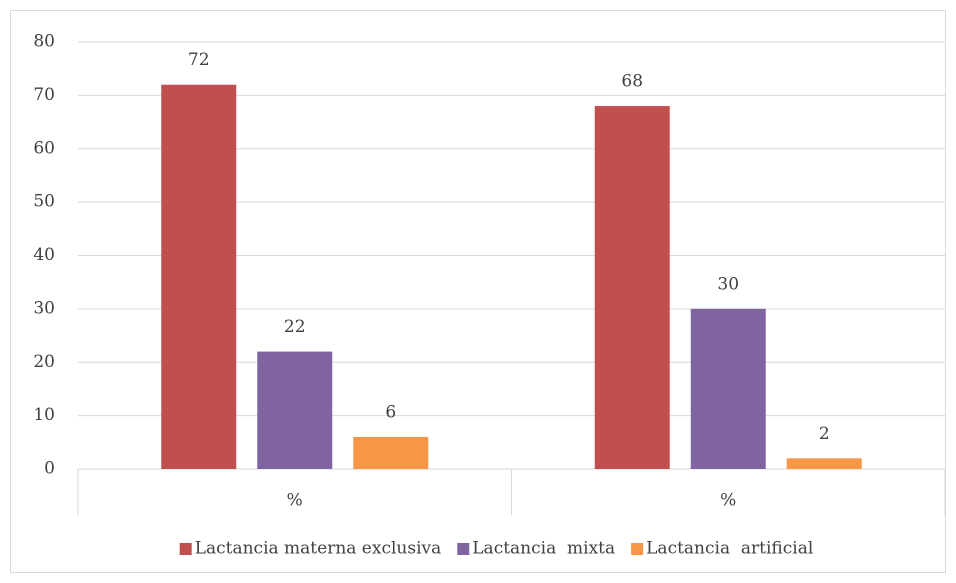 The image size is (956, 583). Describe the element at coordinates (390, 412) in the screenshot. I see `data-label: 6` at that location.